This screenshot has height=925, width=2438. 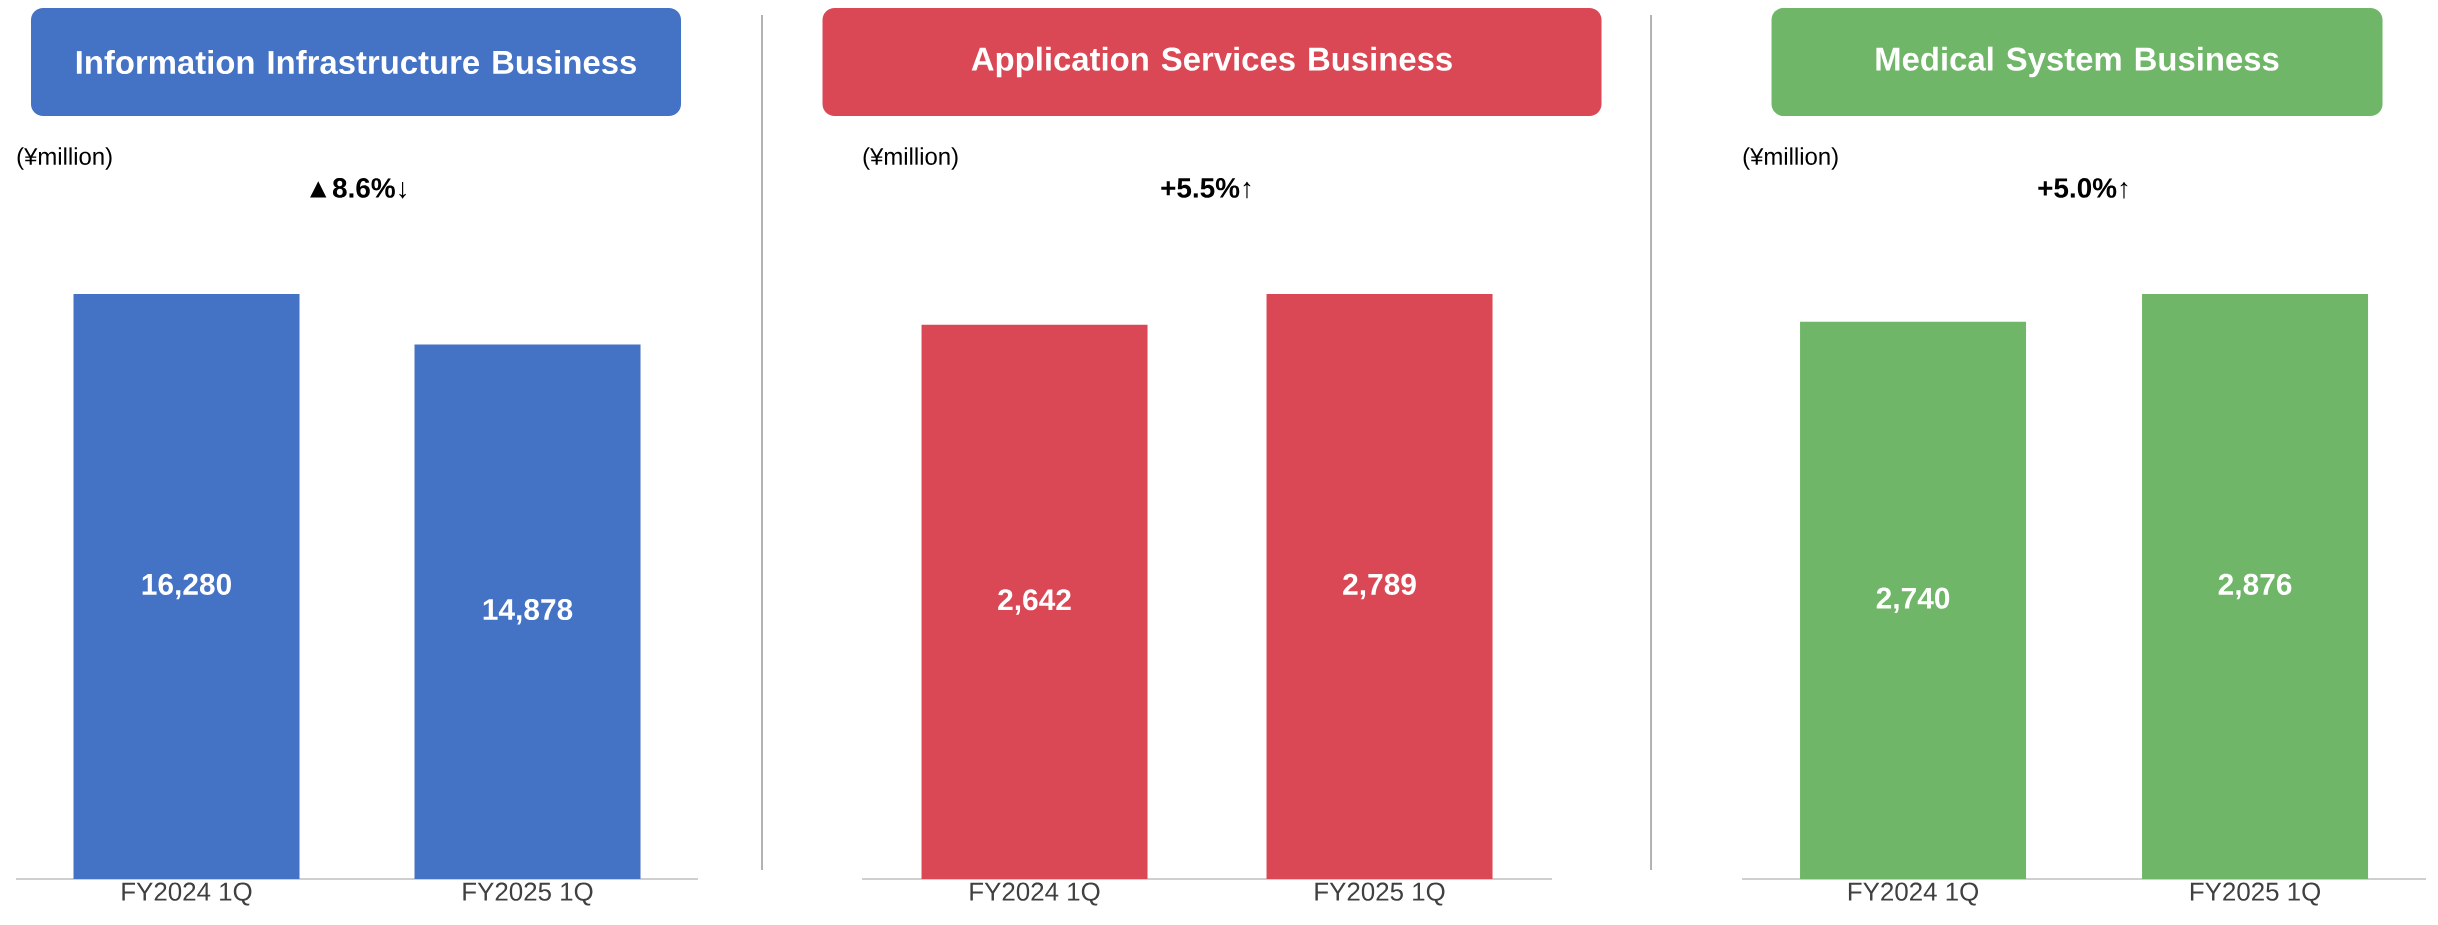 What do you see at coordinates (1206, 188) in the screenshot?
I see `text: +5.5%↑` at bounding box center [1206, 188].